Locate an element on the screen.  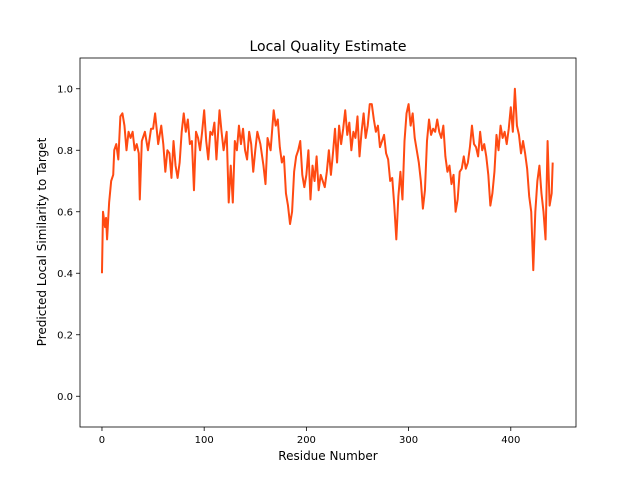
x-tick-label: 200 is located at coordinates (306, 440).